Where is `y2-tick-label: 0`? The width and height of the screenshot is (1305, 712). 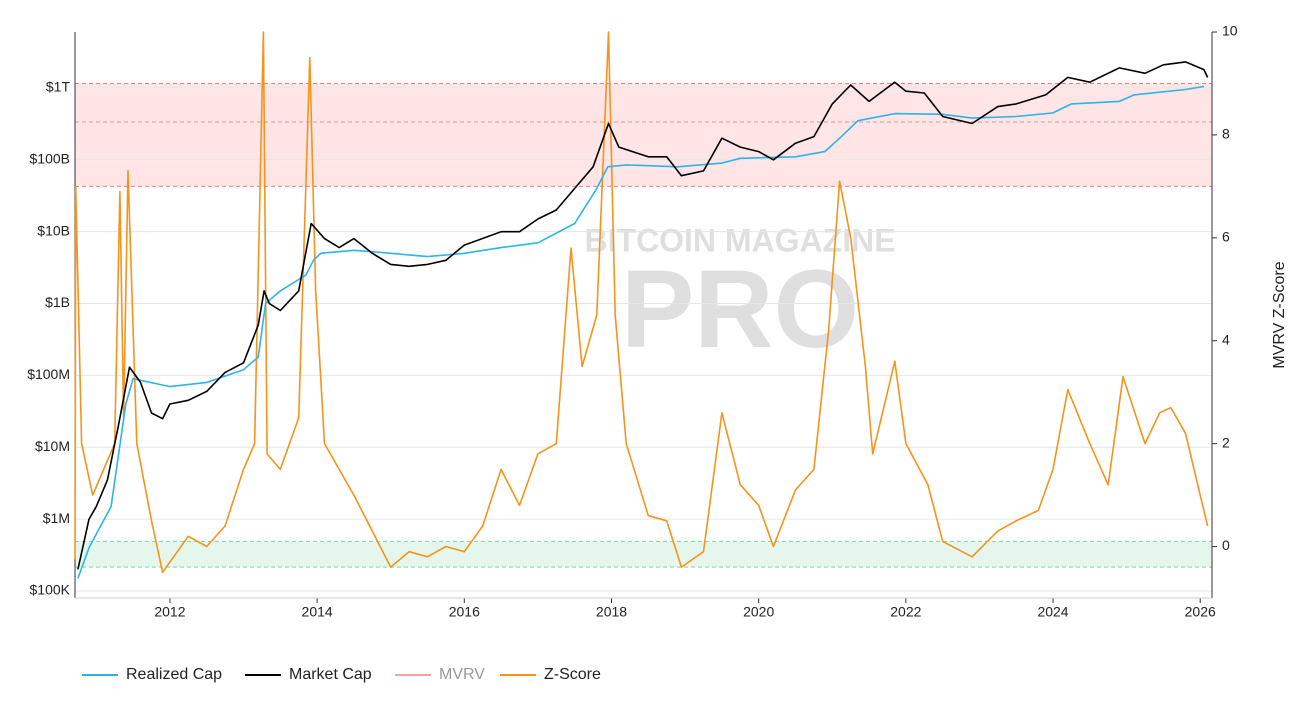 y2-tick-label: 0 is located at coordinates (1226, 545).